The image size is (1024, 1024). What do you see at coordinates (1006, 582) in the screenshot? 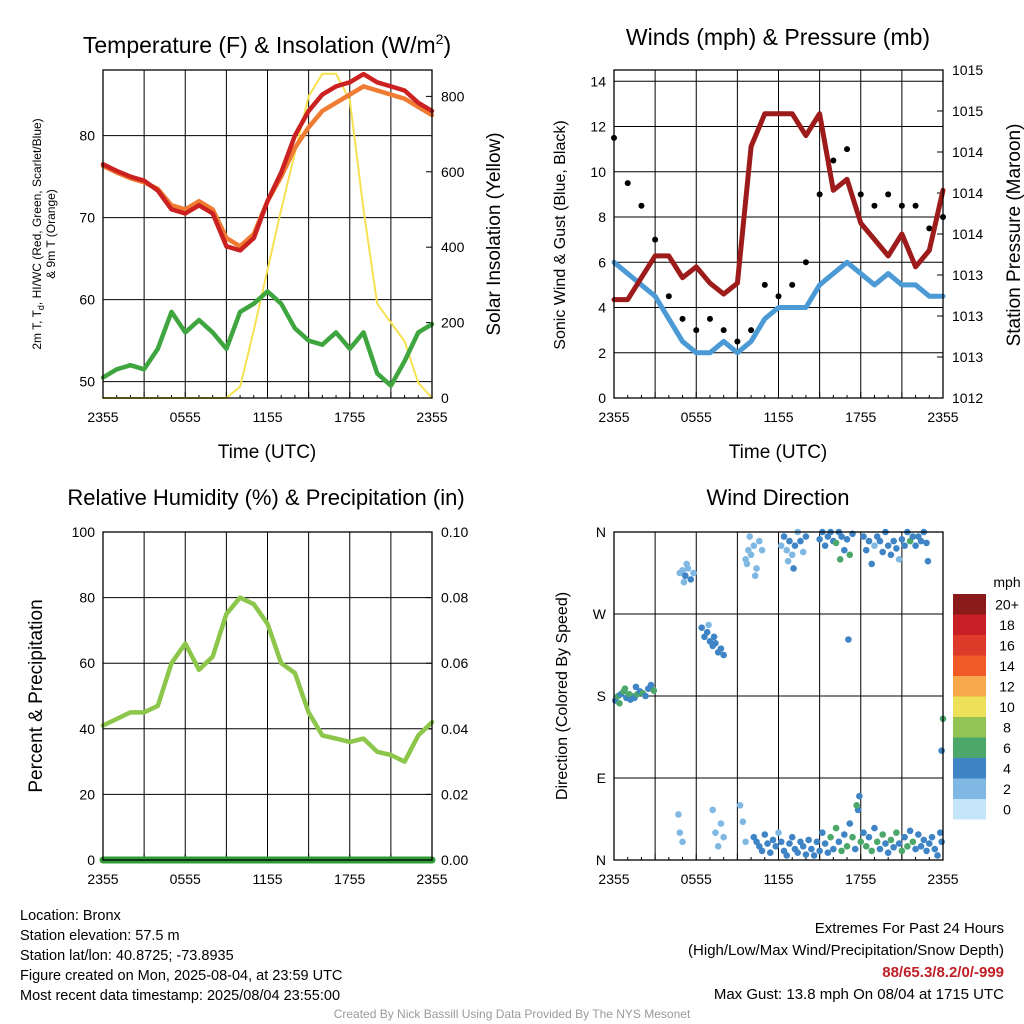
I see `legend-title: mph` at bounding box center [1006, 582].